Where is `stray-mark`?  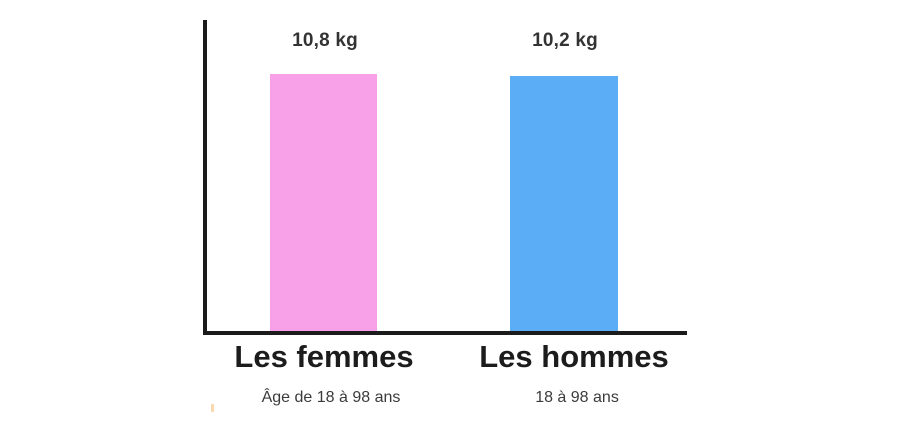 stray-mark is located at coordinates (212, 408).